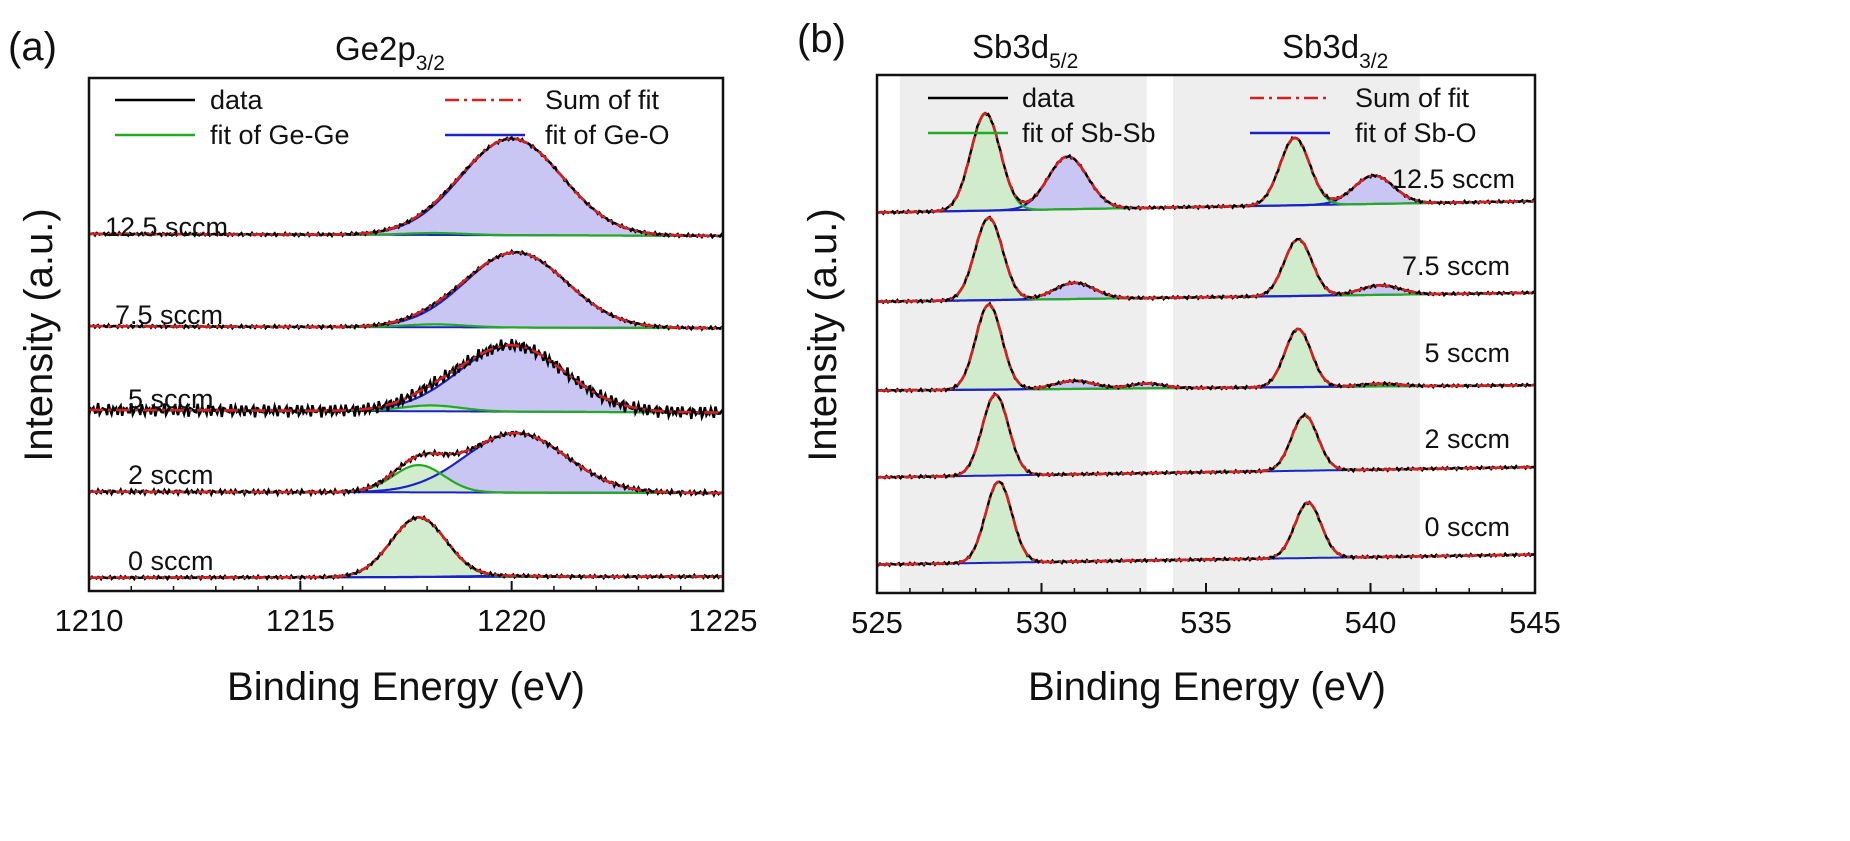 This screenshot has height=841, width=1850. What do you see at coordinates (1373, 61) in the screenshot?
I see `region-2-sub: 3/2` at bounding box center [1373, 61].